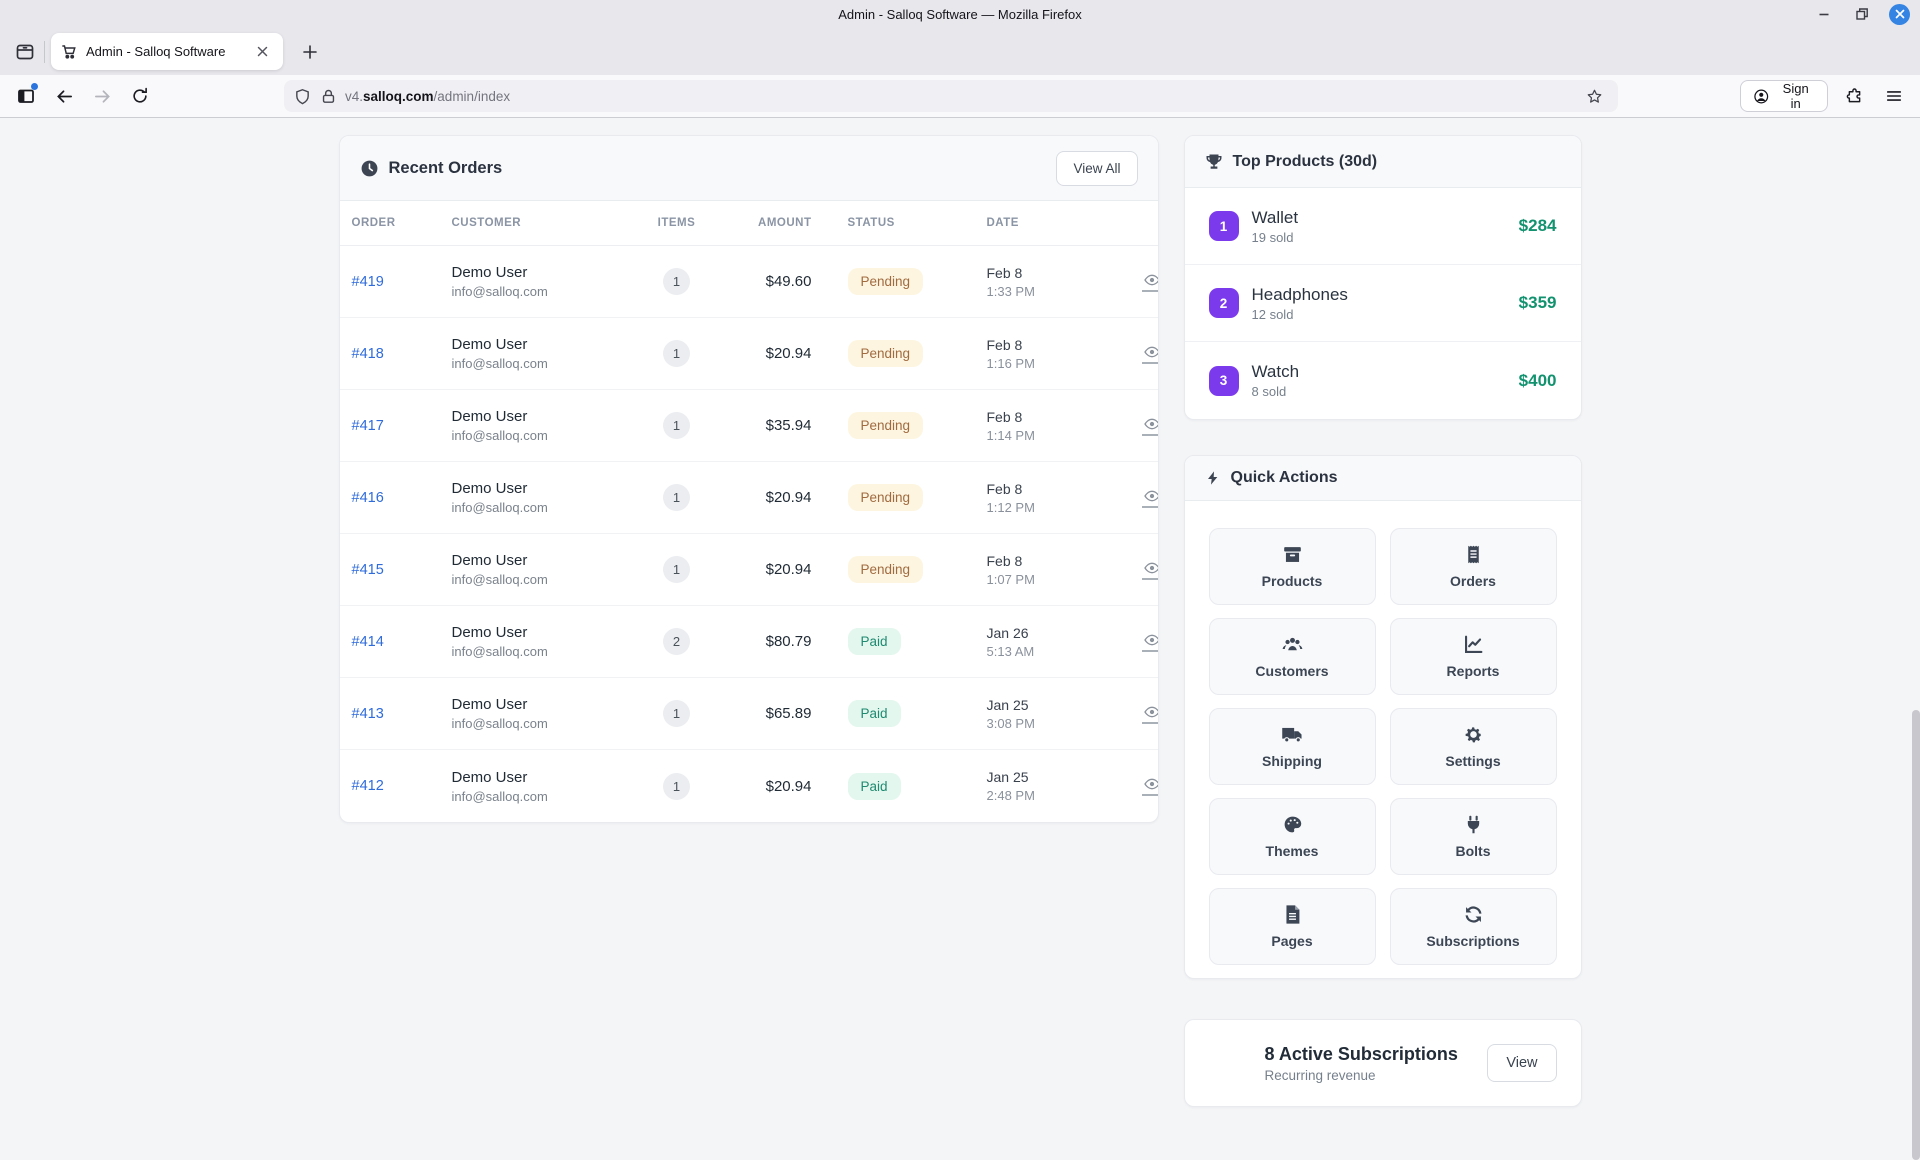  What do you see at coordinates (1299, 294) in the screenshot?
I see `product-name: Headphones` at bounding box center [1299, 294].